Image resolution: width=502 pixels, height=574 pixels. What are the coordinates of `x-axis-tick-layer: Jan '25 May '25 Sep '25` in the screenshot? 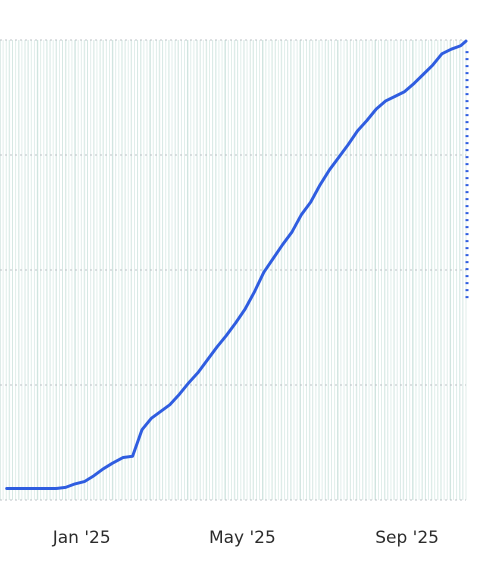 It's located at (245, 538).